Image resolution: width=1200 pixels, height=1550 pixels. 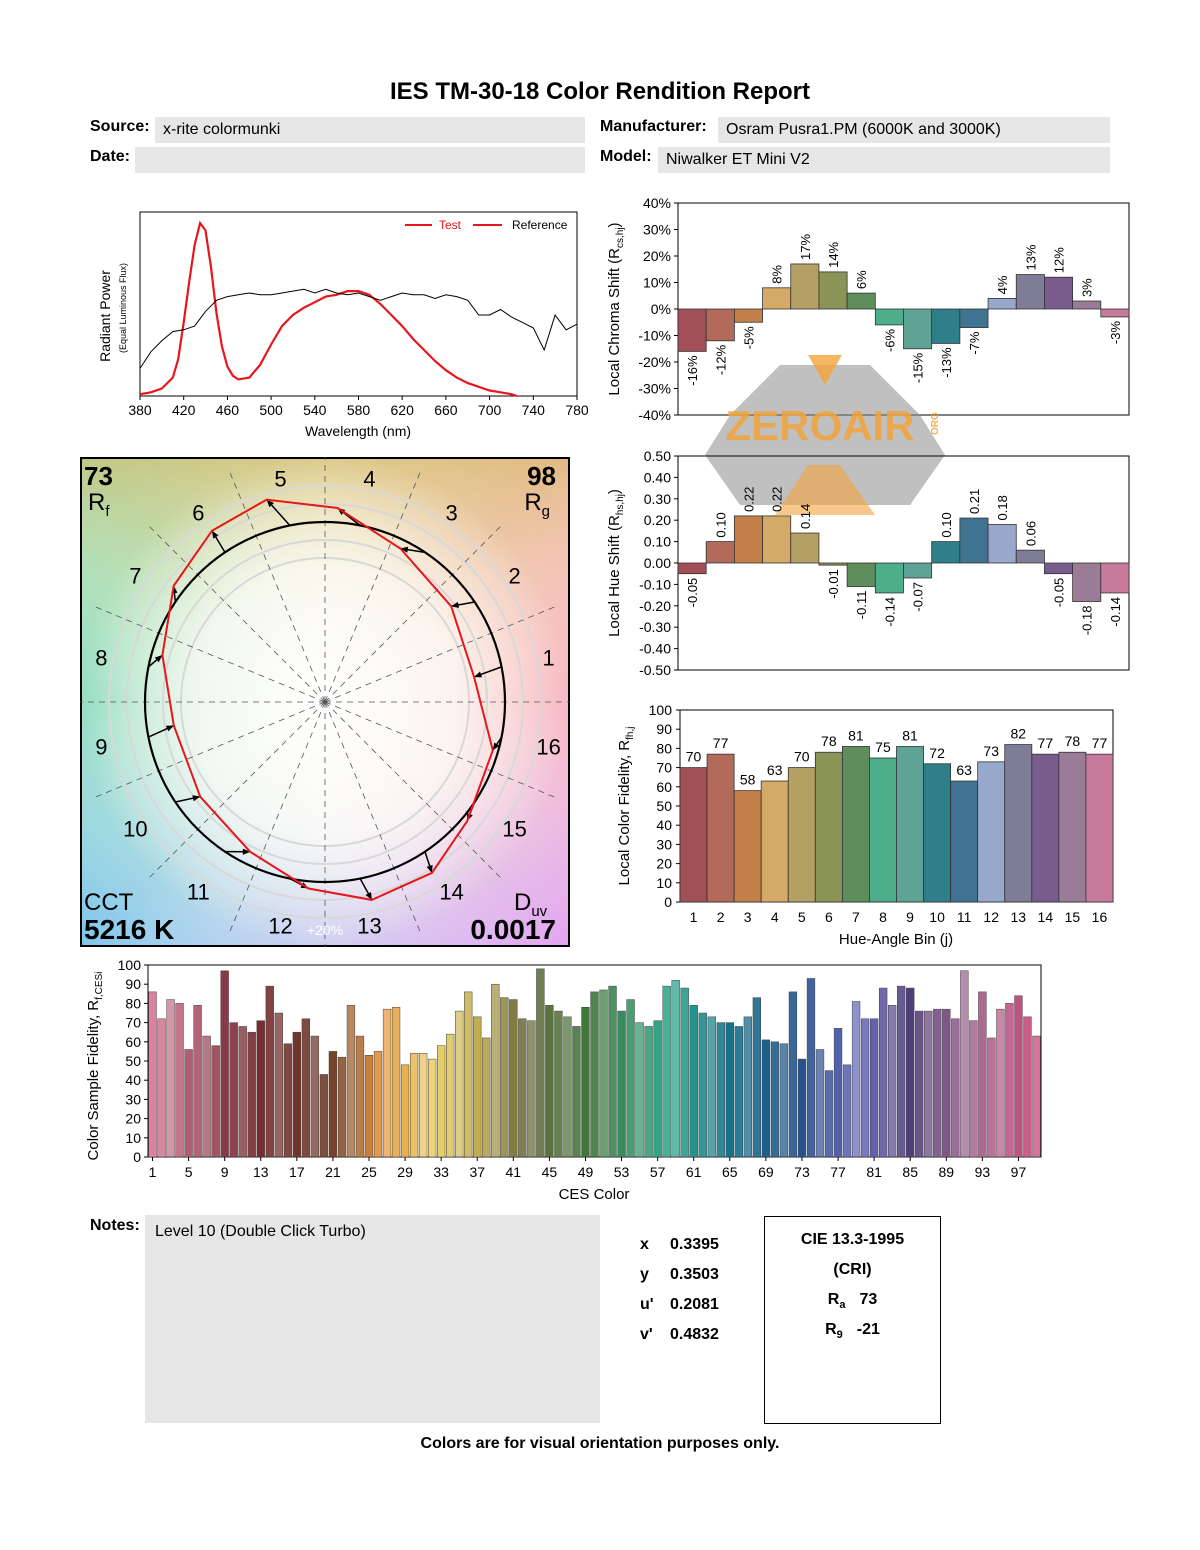 I want to click on notes-label: Notes:, so click(x=115, y=1225).